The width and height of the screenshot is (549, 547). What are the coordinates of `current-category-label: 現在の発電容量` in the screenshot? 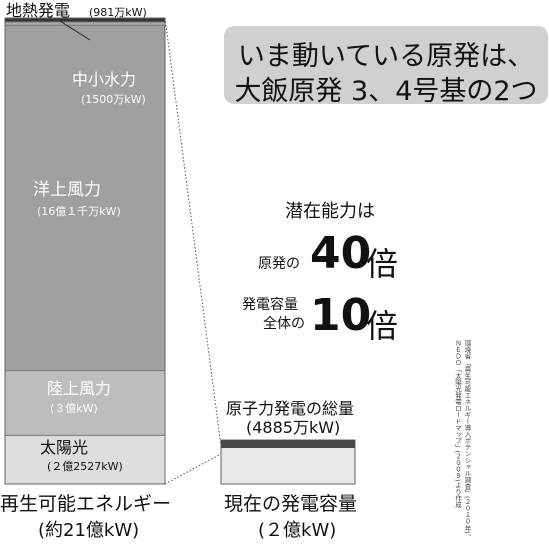 It's located at (291, 504).